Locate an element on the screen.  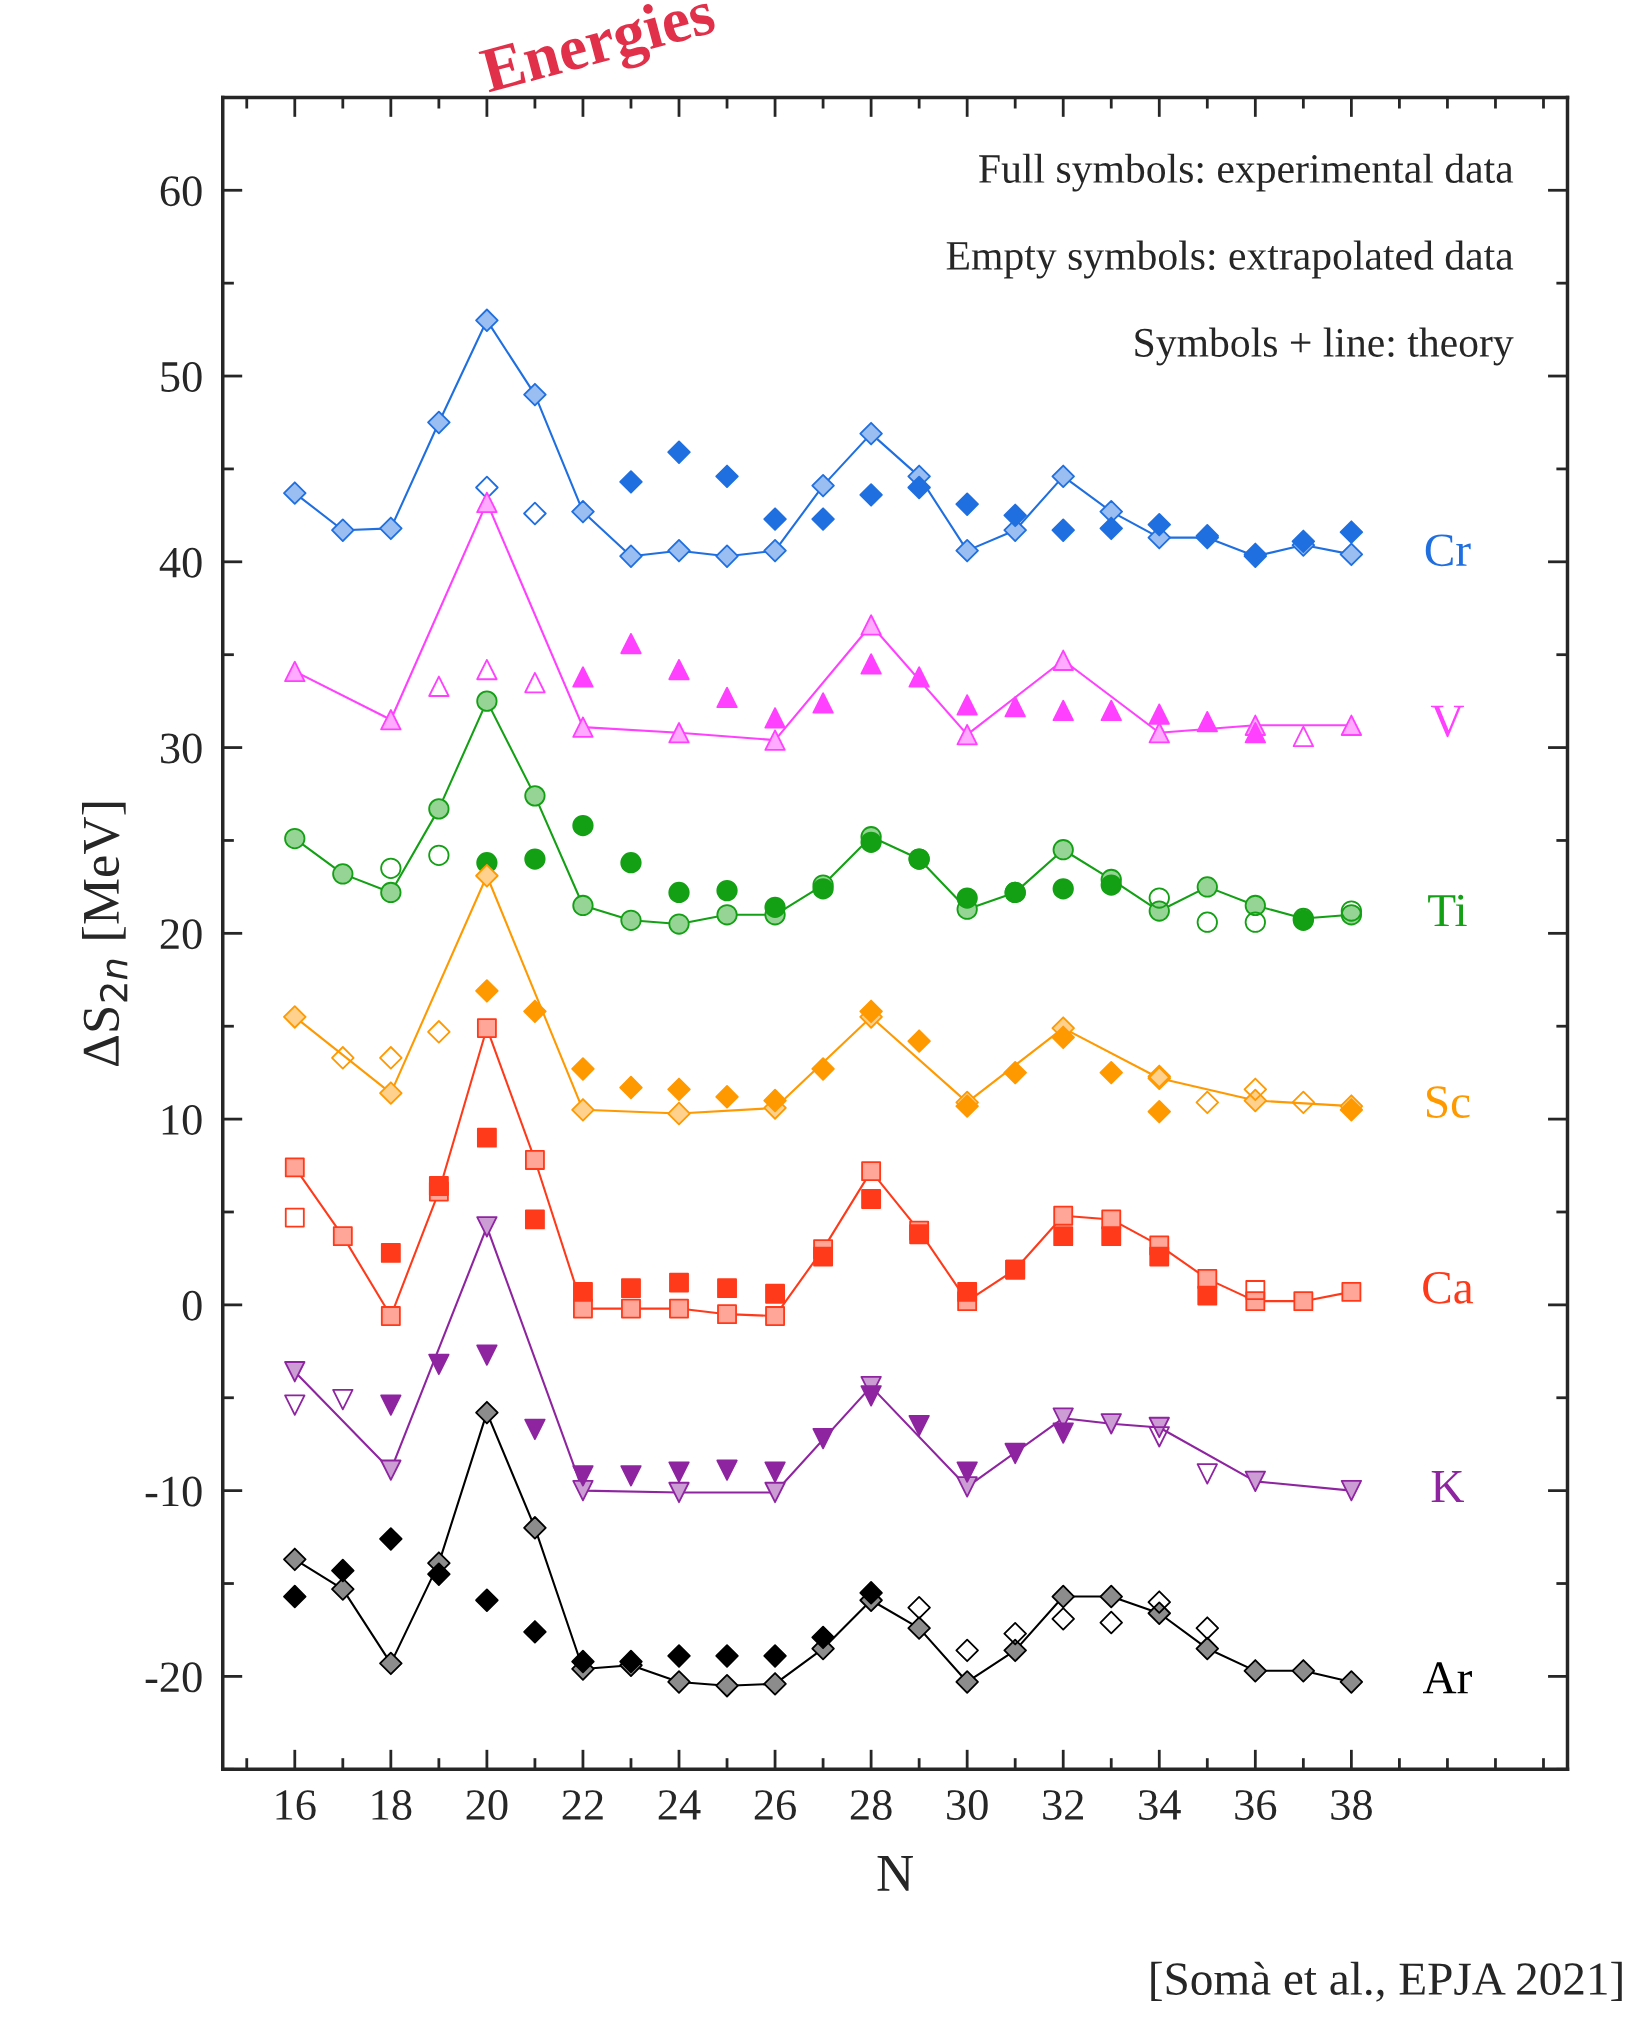
series-label: V is located at coordinates (1447, 721).